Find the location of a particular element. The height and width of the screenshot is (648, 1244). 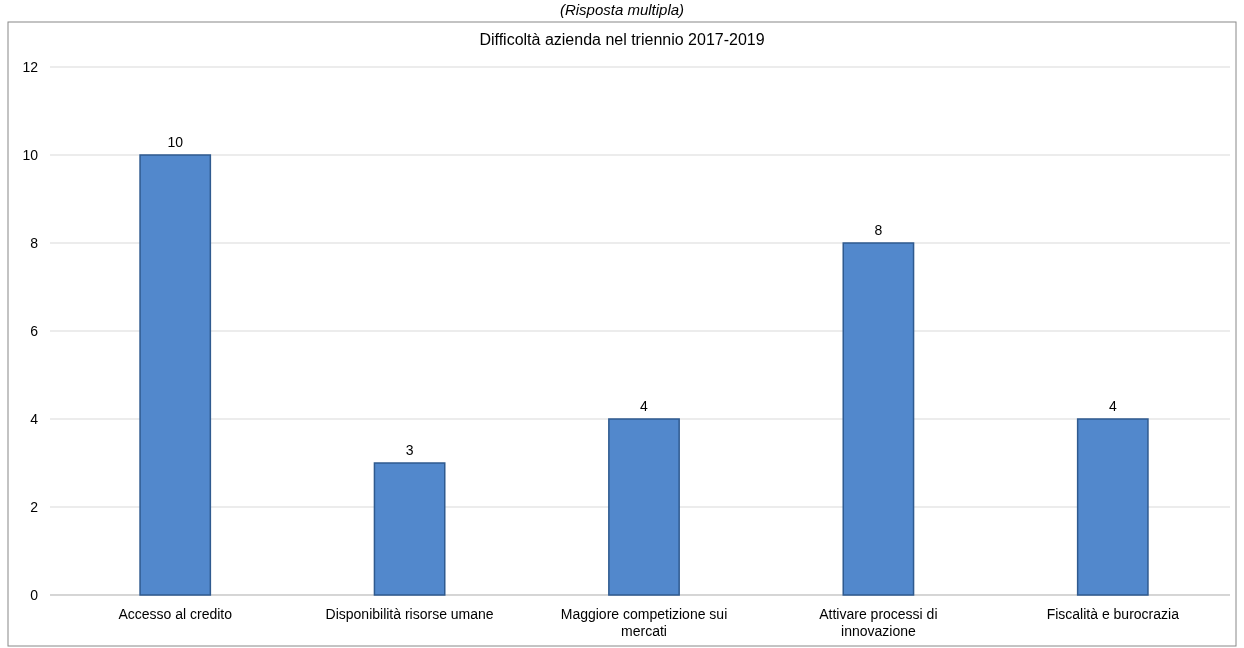

chart-subtitle: (Risposta multipla) is located at coordinates (622, 9).